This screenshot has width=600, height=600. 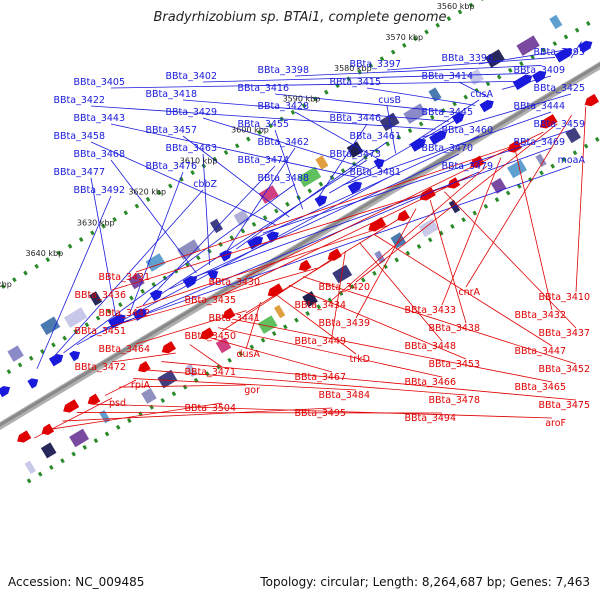 What do you see at coordinates (263, 88) in the screenshot?
I see `forward-gene-label: BBta_3416` at bounding box center [263, 88].